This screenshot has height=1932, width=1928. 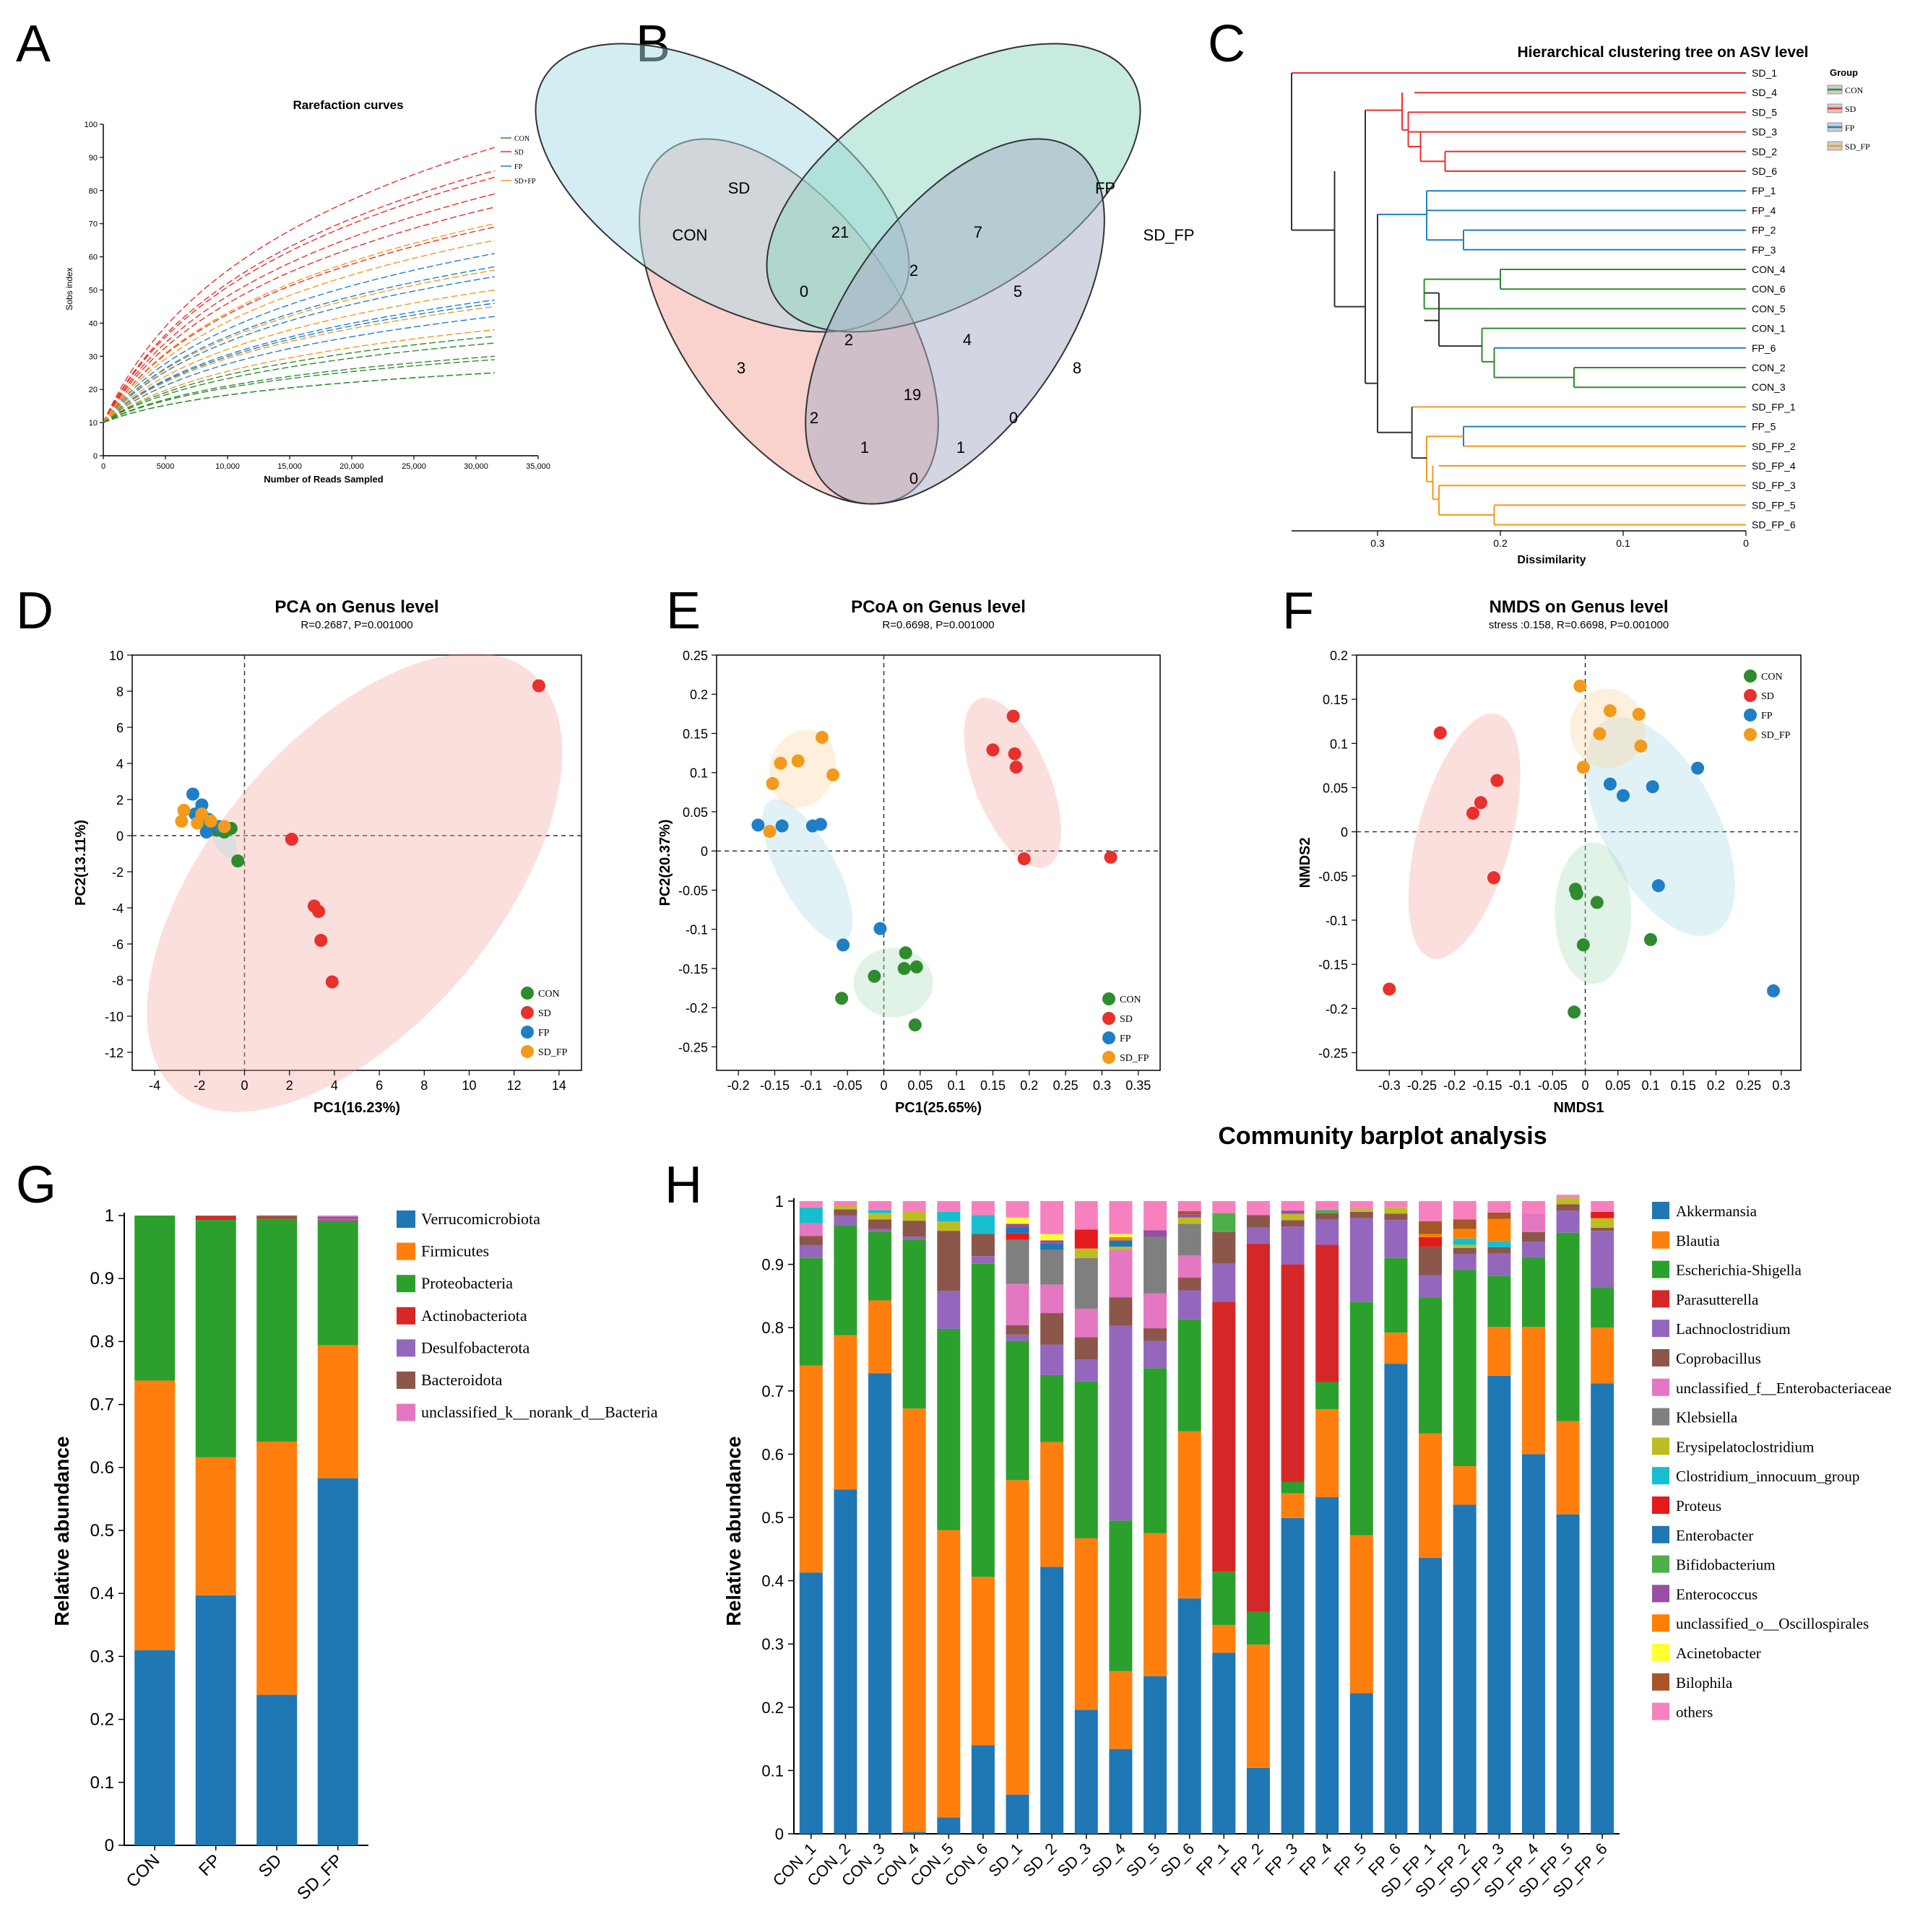 What do you see at coordinates (1169, 235) in the screenshot?
I see `venn-set-label: SD_FP` at bounding box center [1169, 235].